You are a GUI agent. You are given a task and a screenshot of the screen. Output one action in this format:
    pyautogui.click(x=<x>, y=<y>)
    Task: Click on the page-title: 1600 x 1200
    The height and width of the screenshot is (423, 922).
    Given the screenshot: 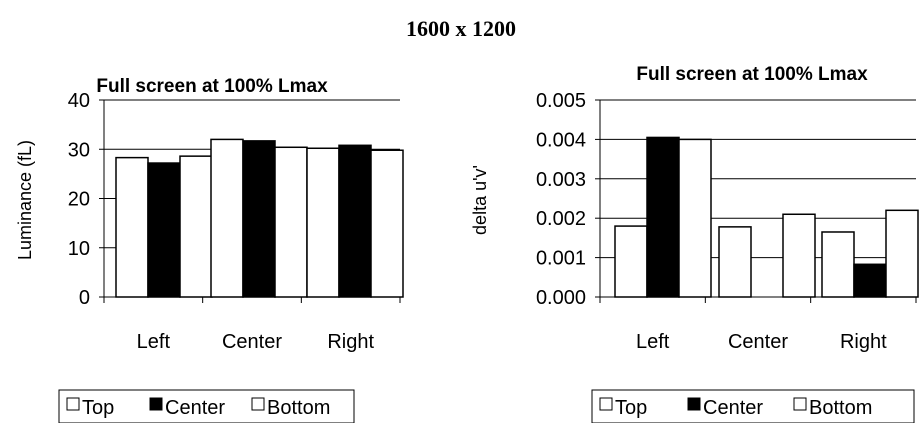 What is the action you would take?
    pyautogui.click(x=461, y=28)
    